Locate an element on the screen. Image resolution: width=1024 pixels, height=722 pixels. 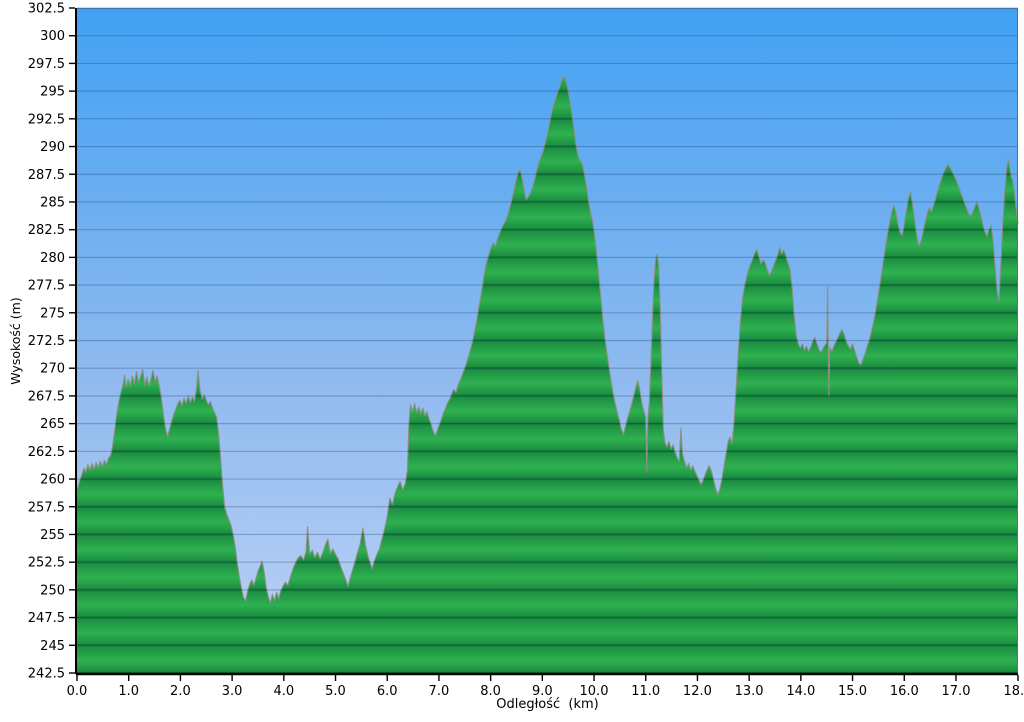
svg-text: 242.5 is located at coordinates (46, 674).